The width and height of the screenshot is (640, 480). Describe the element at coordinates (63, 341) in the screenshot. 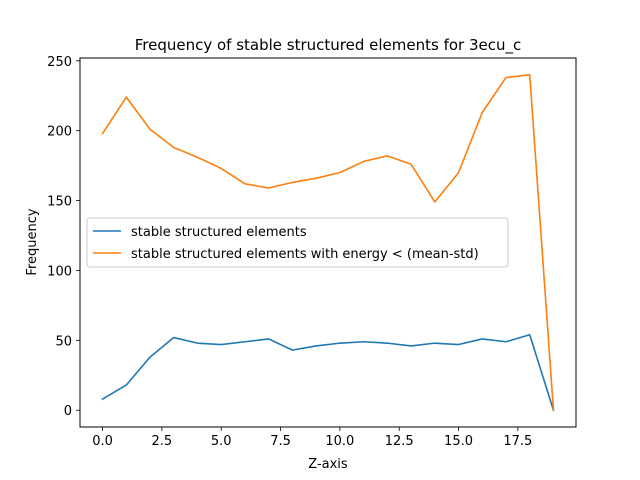

I see `y-tick-label: 50` at that location.